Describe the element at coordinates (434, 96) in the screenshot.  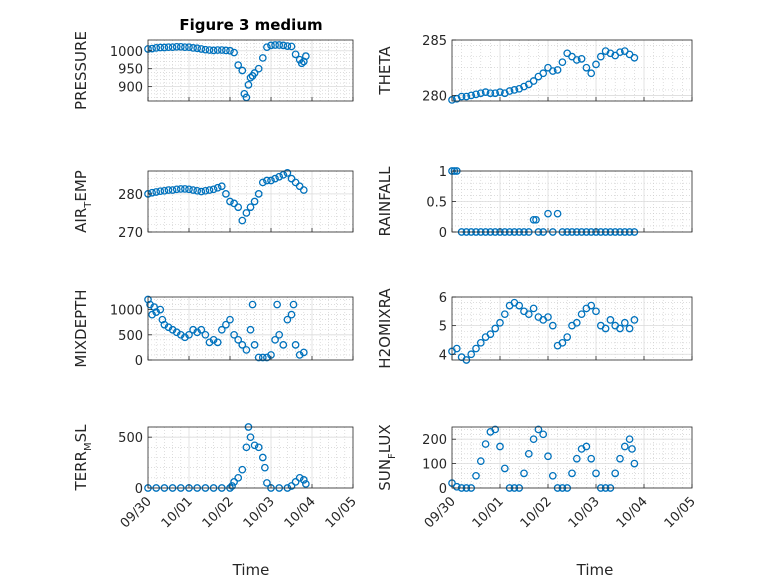
I see `y-tick-label: 280` at that location.